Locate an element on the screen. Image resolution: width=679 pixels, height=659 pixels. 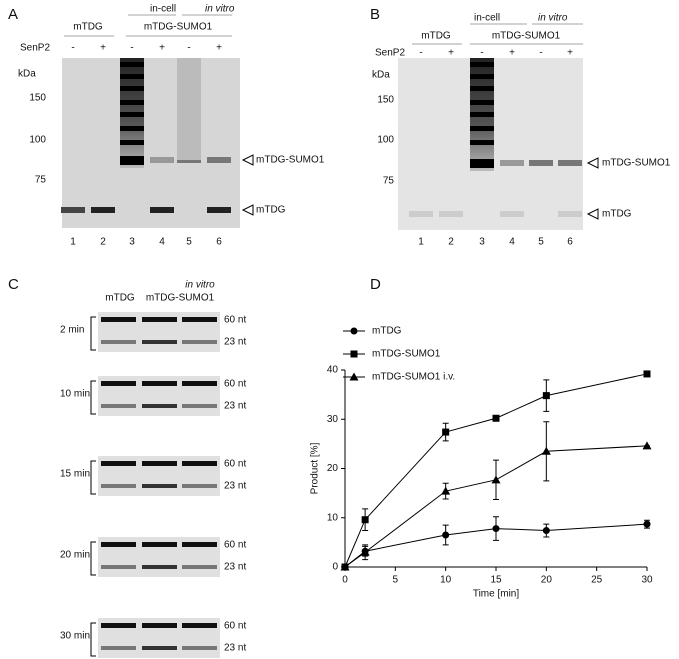
lane-number: 5 is located at coordinates (189, 242).